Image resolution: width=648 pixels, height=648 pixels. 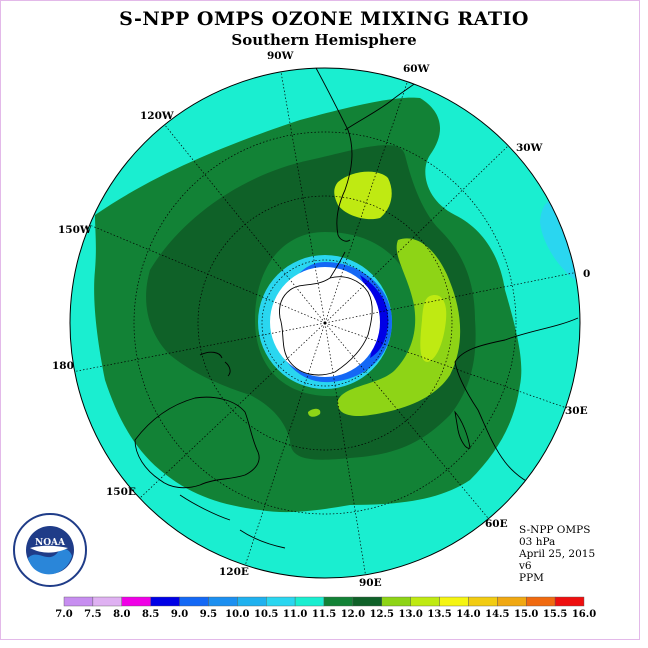 What do you see at coordinates (382, 614) in the screenshot?
I see `colorbar-tick-label: 12.5` at bounding box center [382, 614].